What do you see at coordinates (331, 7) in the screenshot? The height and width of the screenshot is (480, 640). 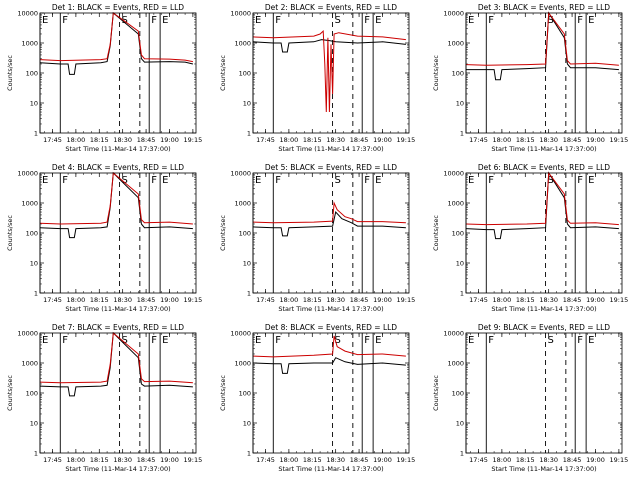 I see `panel-title: Det 2: BLACK = Events, RED = LLD` at bounding box center [331, 7].